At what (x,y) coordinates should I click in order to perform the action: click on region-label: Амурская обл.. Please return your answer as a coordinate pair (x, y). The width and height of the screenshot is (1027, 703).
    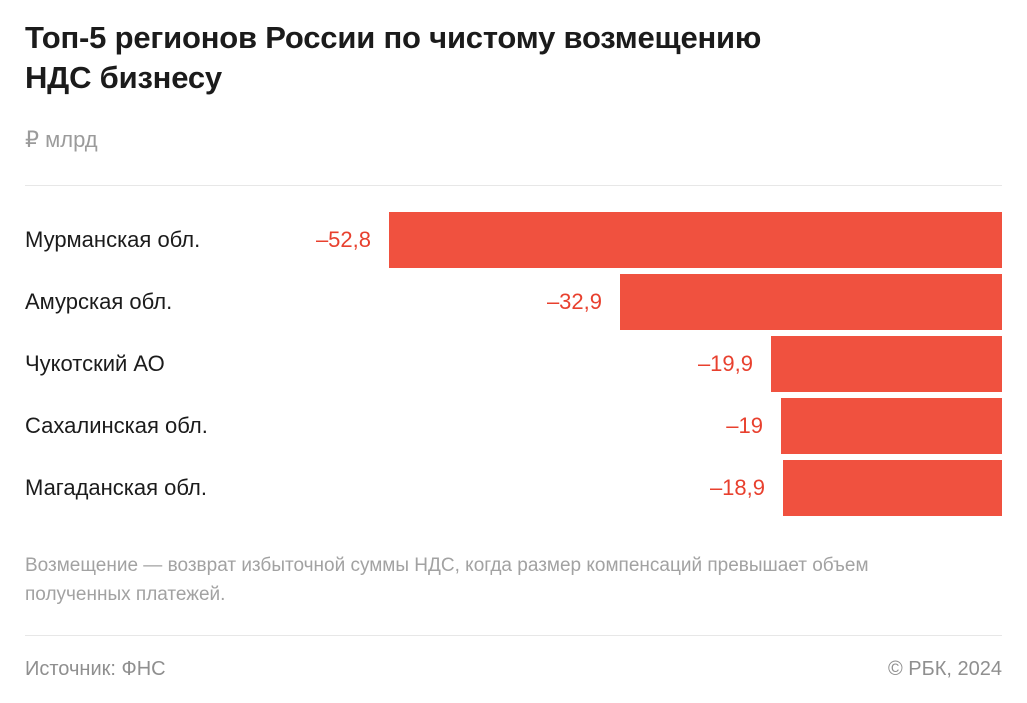
    Looking at the image, I should click on (99, 302).